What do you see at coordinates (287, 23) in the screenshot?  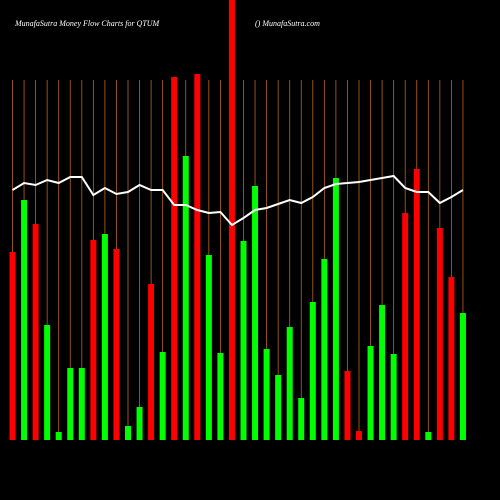 I see `chart-subtitle: () MunafaSutra.com` at bounding box center [287, 23].